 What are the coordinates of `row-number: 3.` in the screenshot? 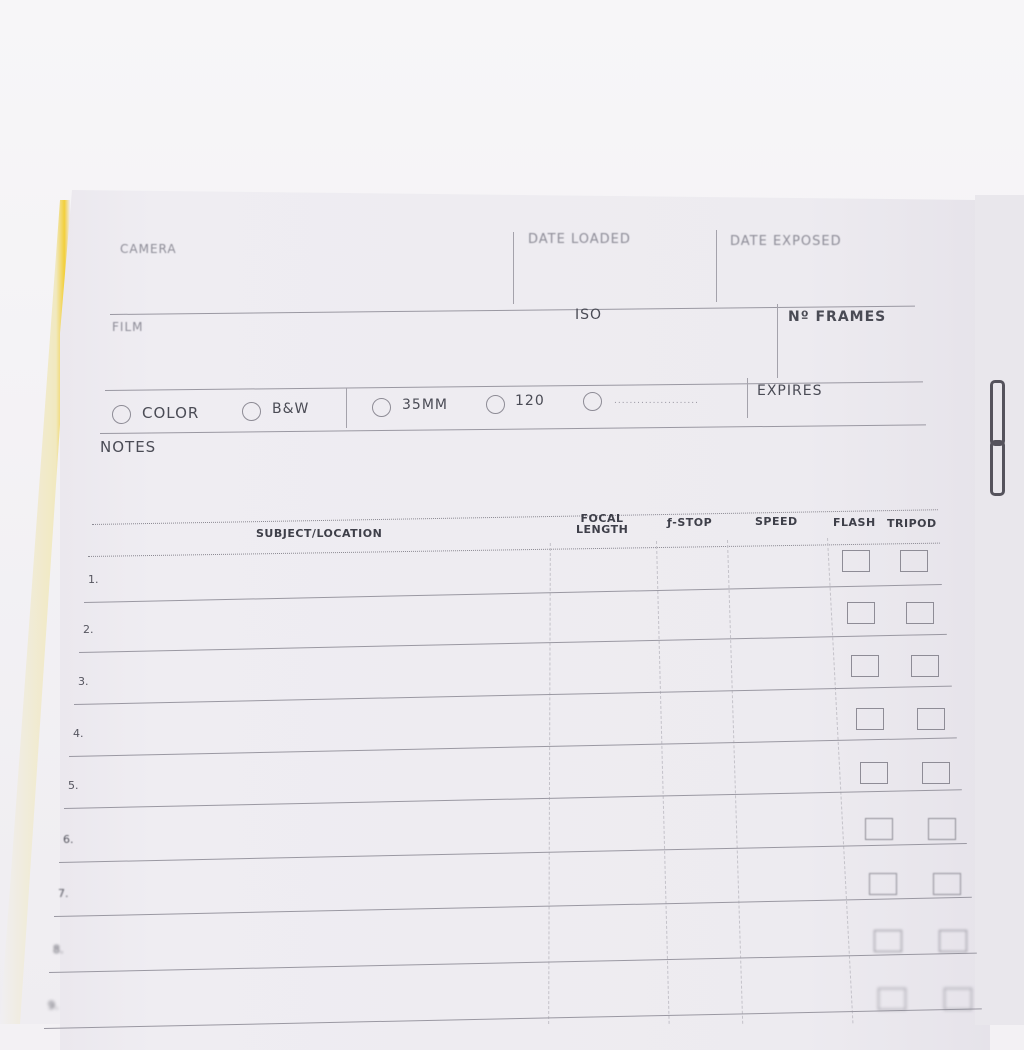 It's located at (83, 681).